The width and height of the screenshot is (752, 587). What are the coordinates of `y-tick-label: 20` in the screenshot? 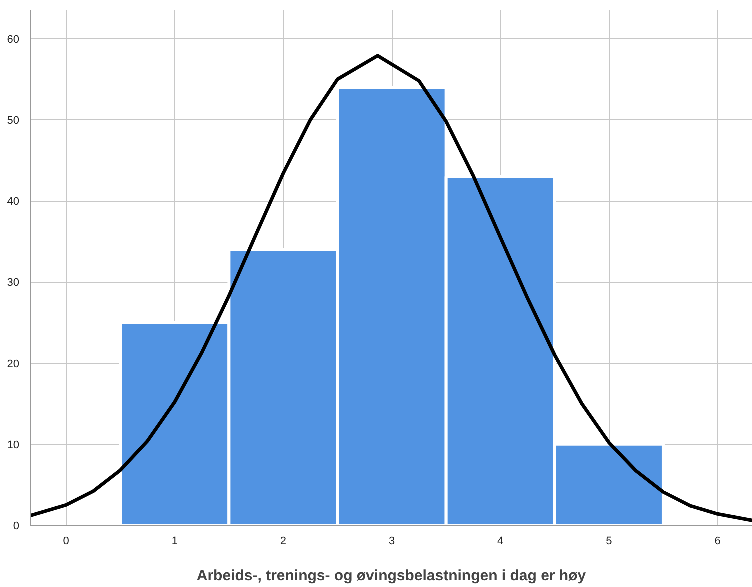 It's located at (13, 364).